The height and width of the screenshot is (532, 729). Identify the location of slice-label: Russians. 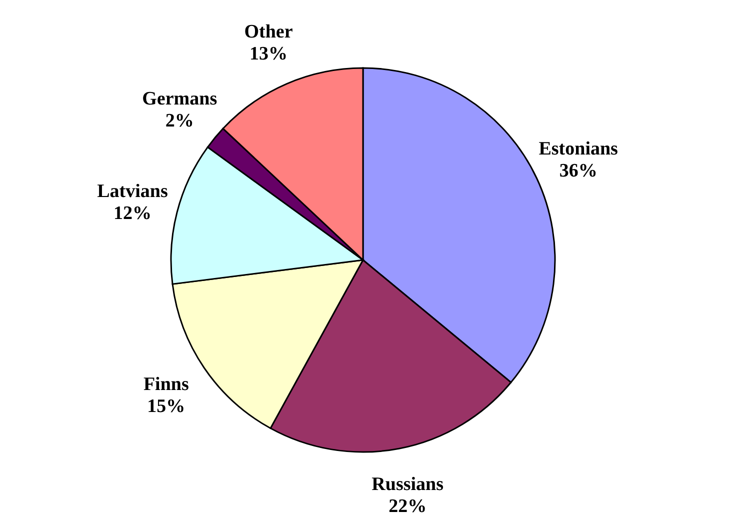
(408, 484).